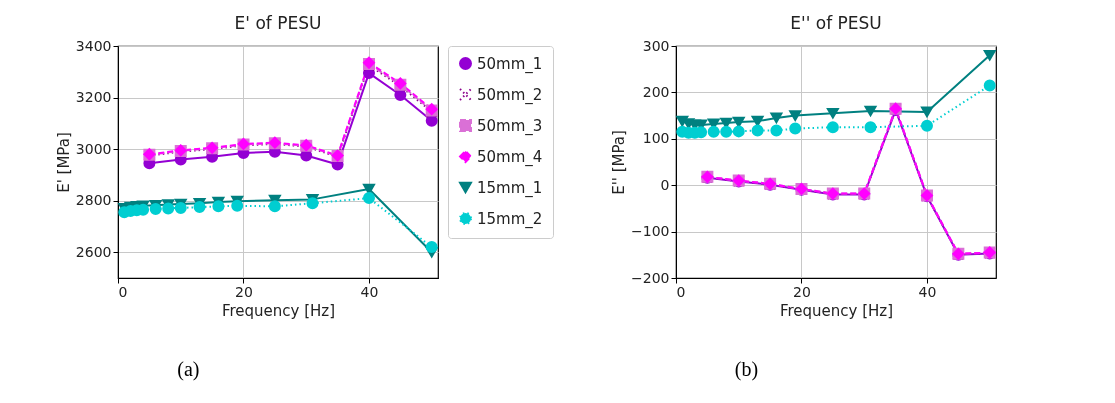 This screenshot has height=403, width=1115. Describe the element at coordinates (619, 162) in the screenshot. I see `y-axis-title: E'' [MPa]` at that location.